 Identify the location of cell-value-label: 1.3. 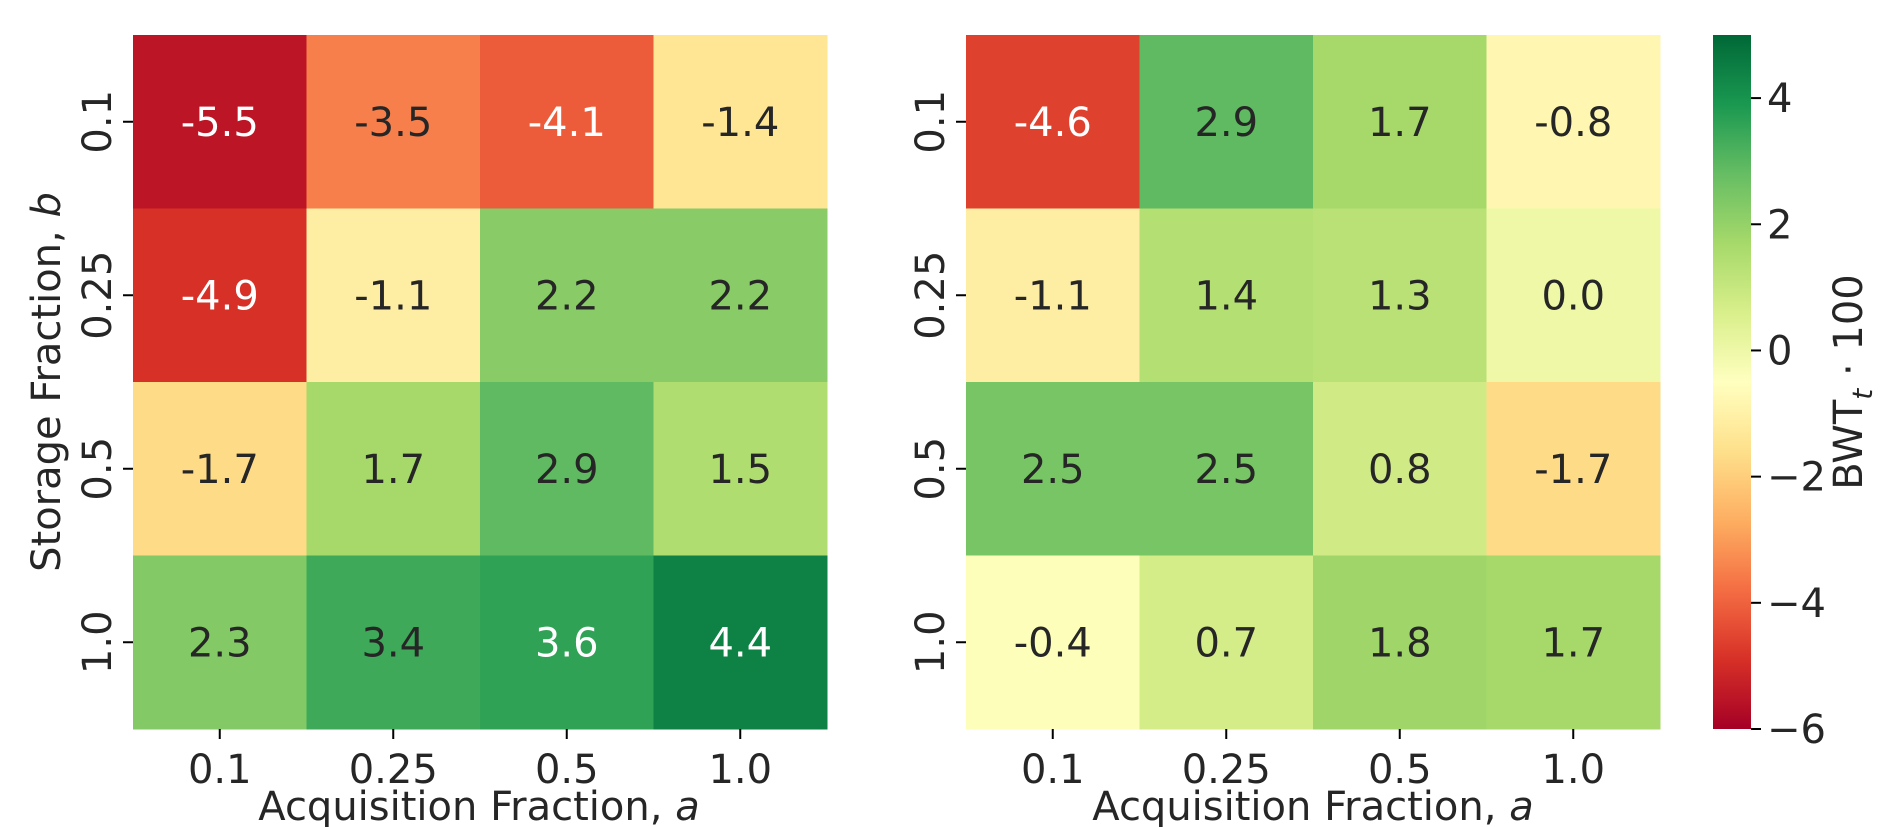
(1400, 296).